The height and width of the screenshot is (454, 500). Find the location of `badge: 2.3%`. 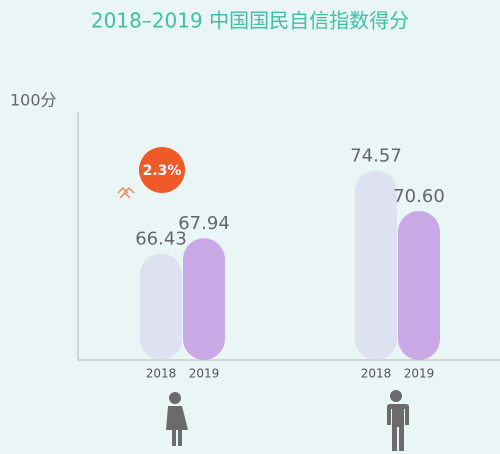

badge: 2.3% is located at coordinates (151, 173).